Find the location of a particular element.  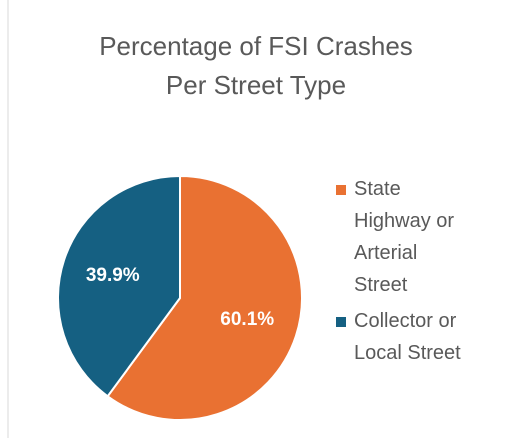

legend-label: State Highway or Arterial Street is located at coordinates (407, 237).